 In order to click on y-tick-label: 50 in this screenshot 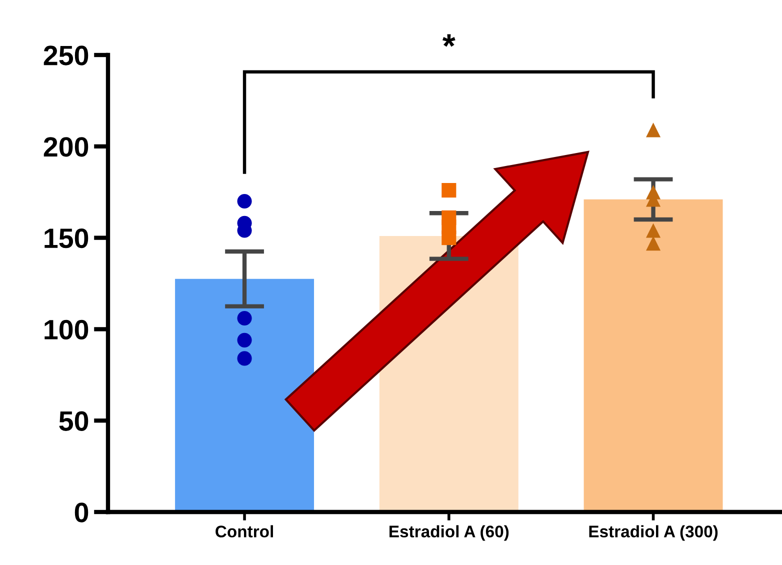, I will do `click(73, 421)`.